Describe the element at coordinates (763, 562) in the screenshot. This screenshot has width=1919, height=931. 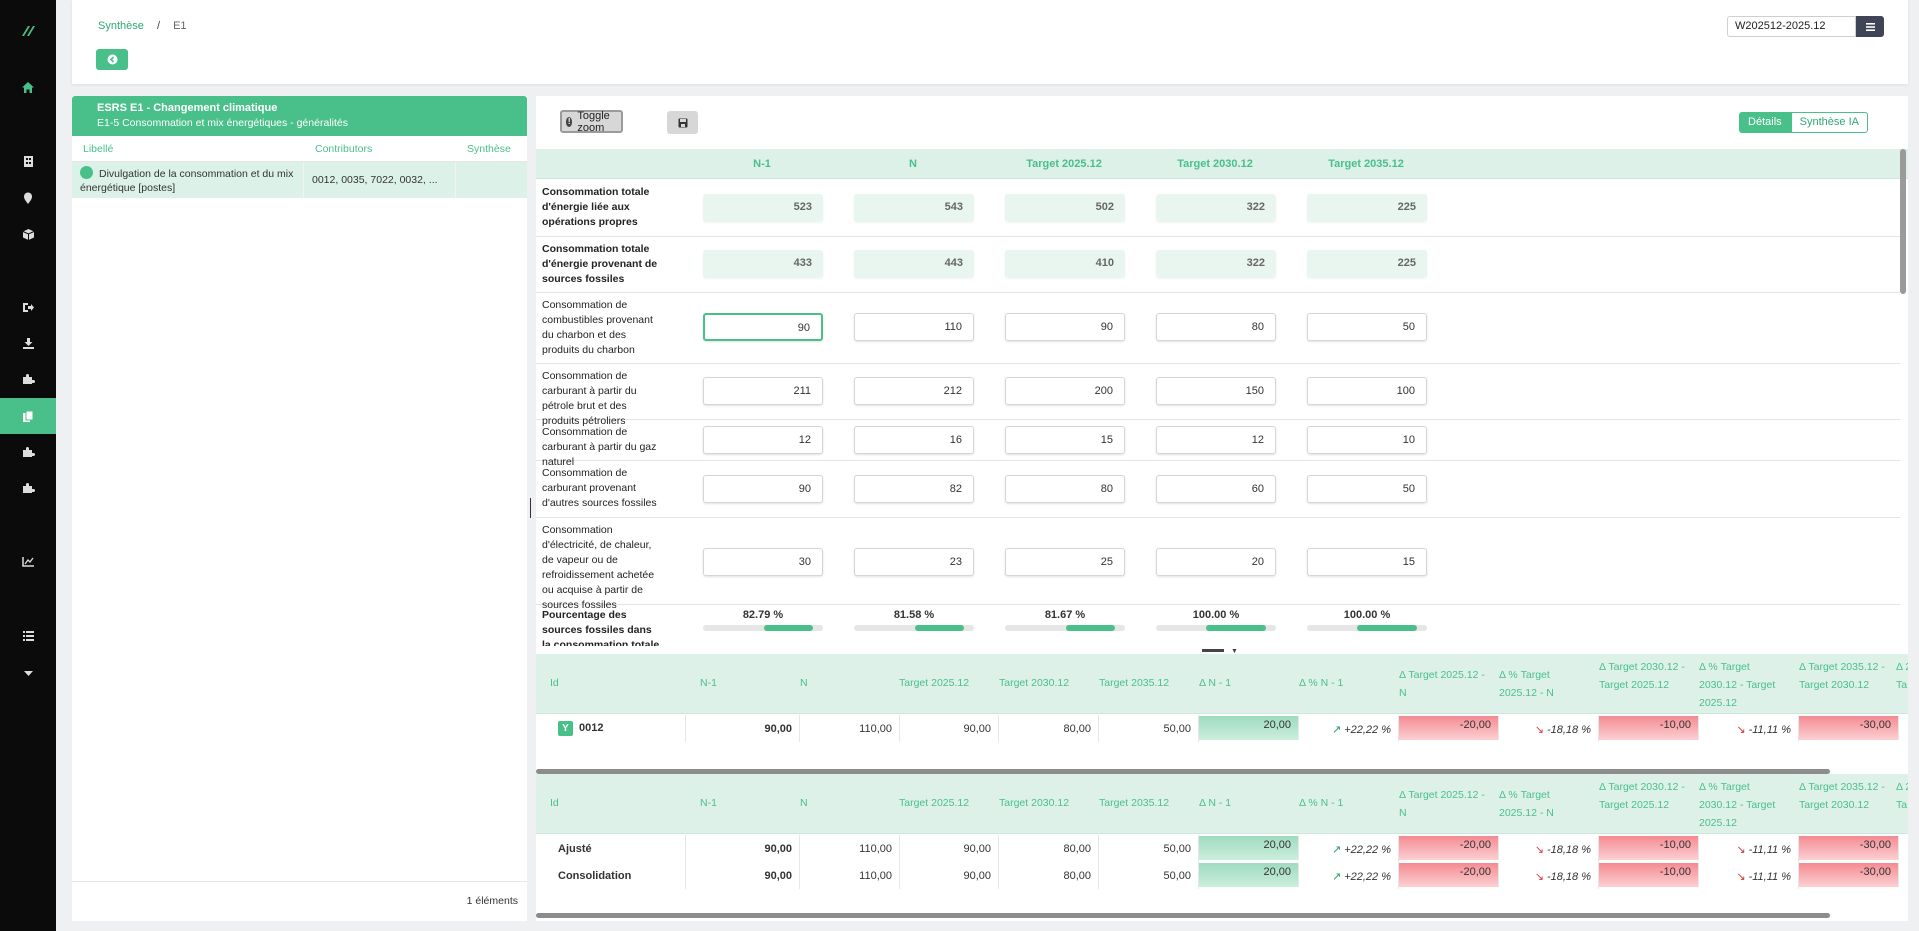
I see `value-input: 30` at that location.